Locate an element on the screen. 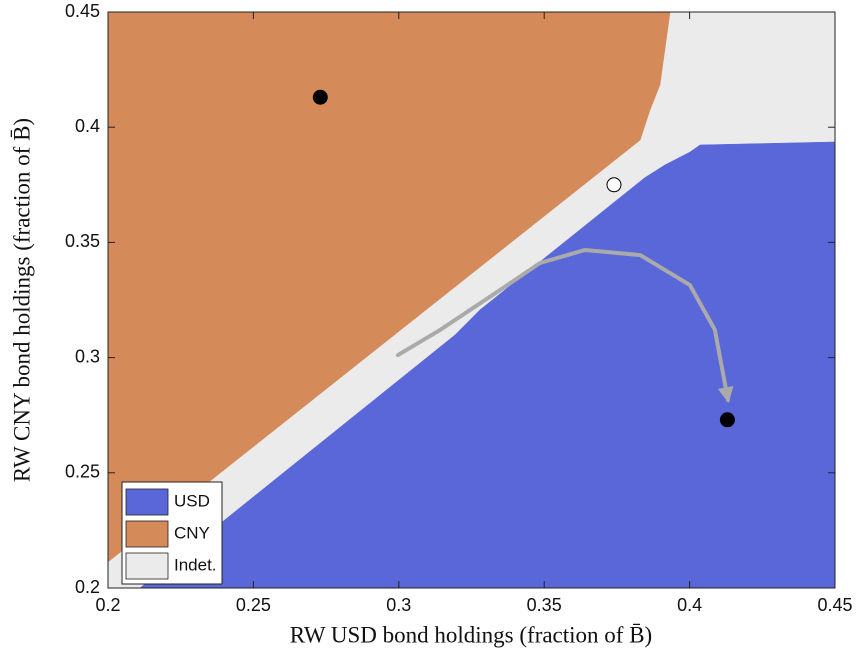  y-tick-label: 0.25 is located at coordinates (82, 472).